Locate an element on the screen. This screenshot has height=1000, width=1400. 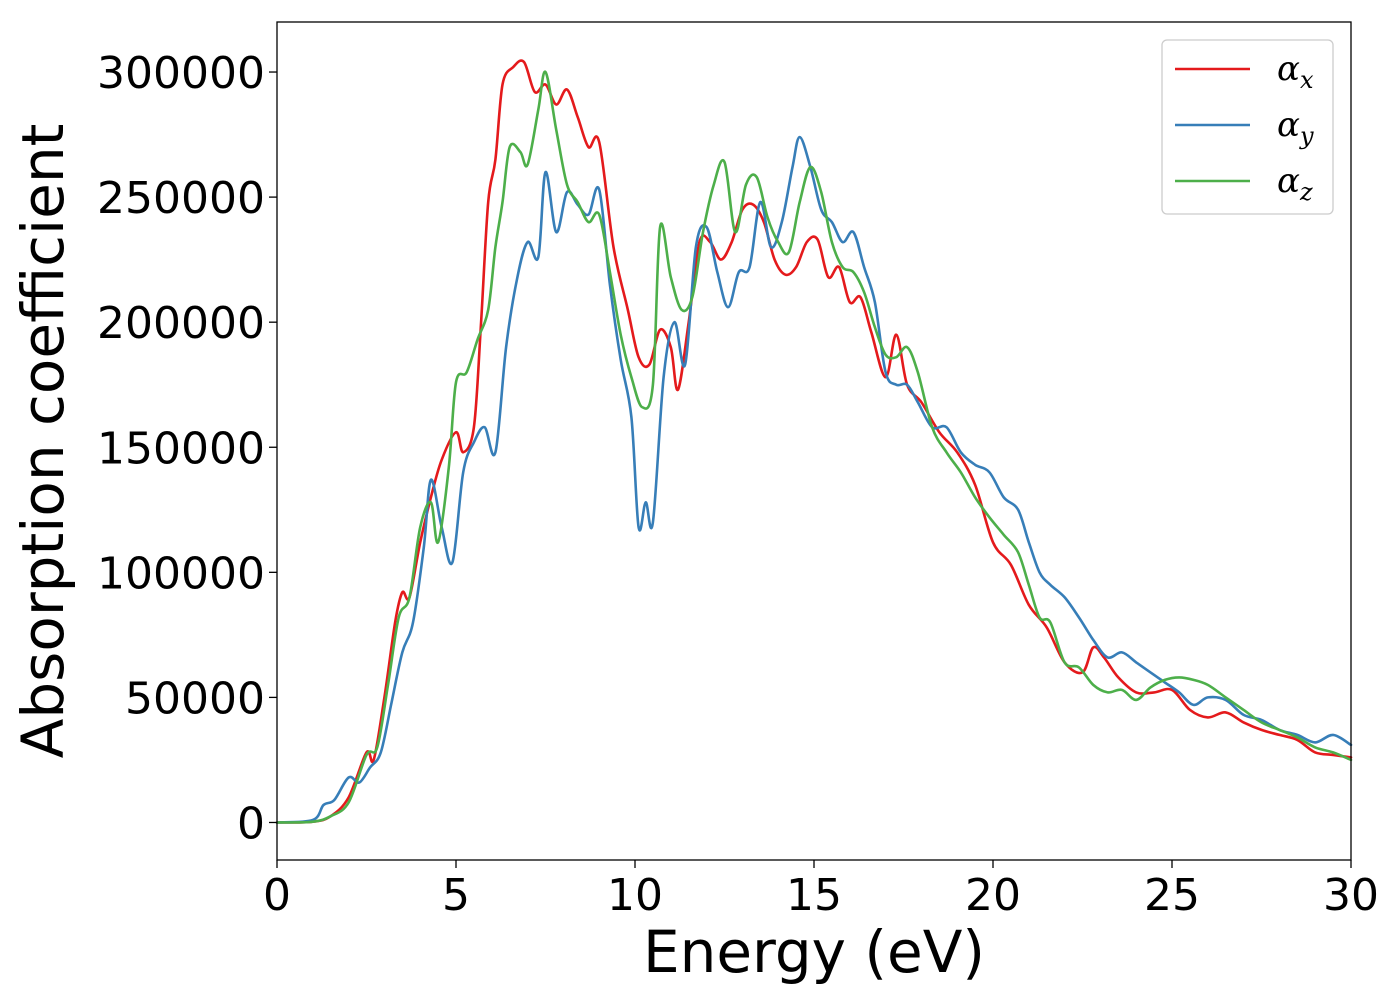
x-tick-label: 0 is located at coordinates (277, 895).